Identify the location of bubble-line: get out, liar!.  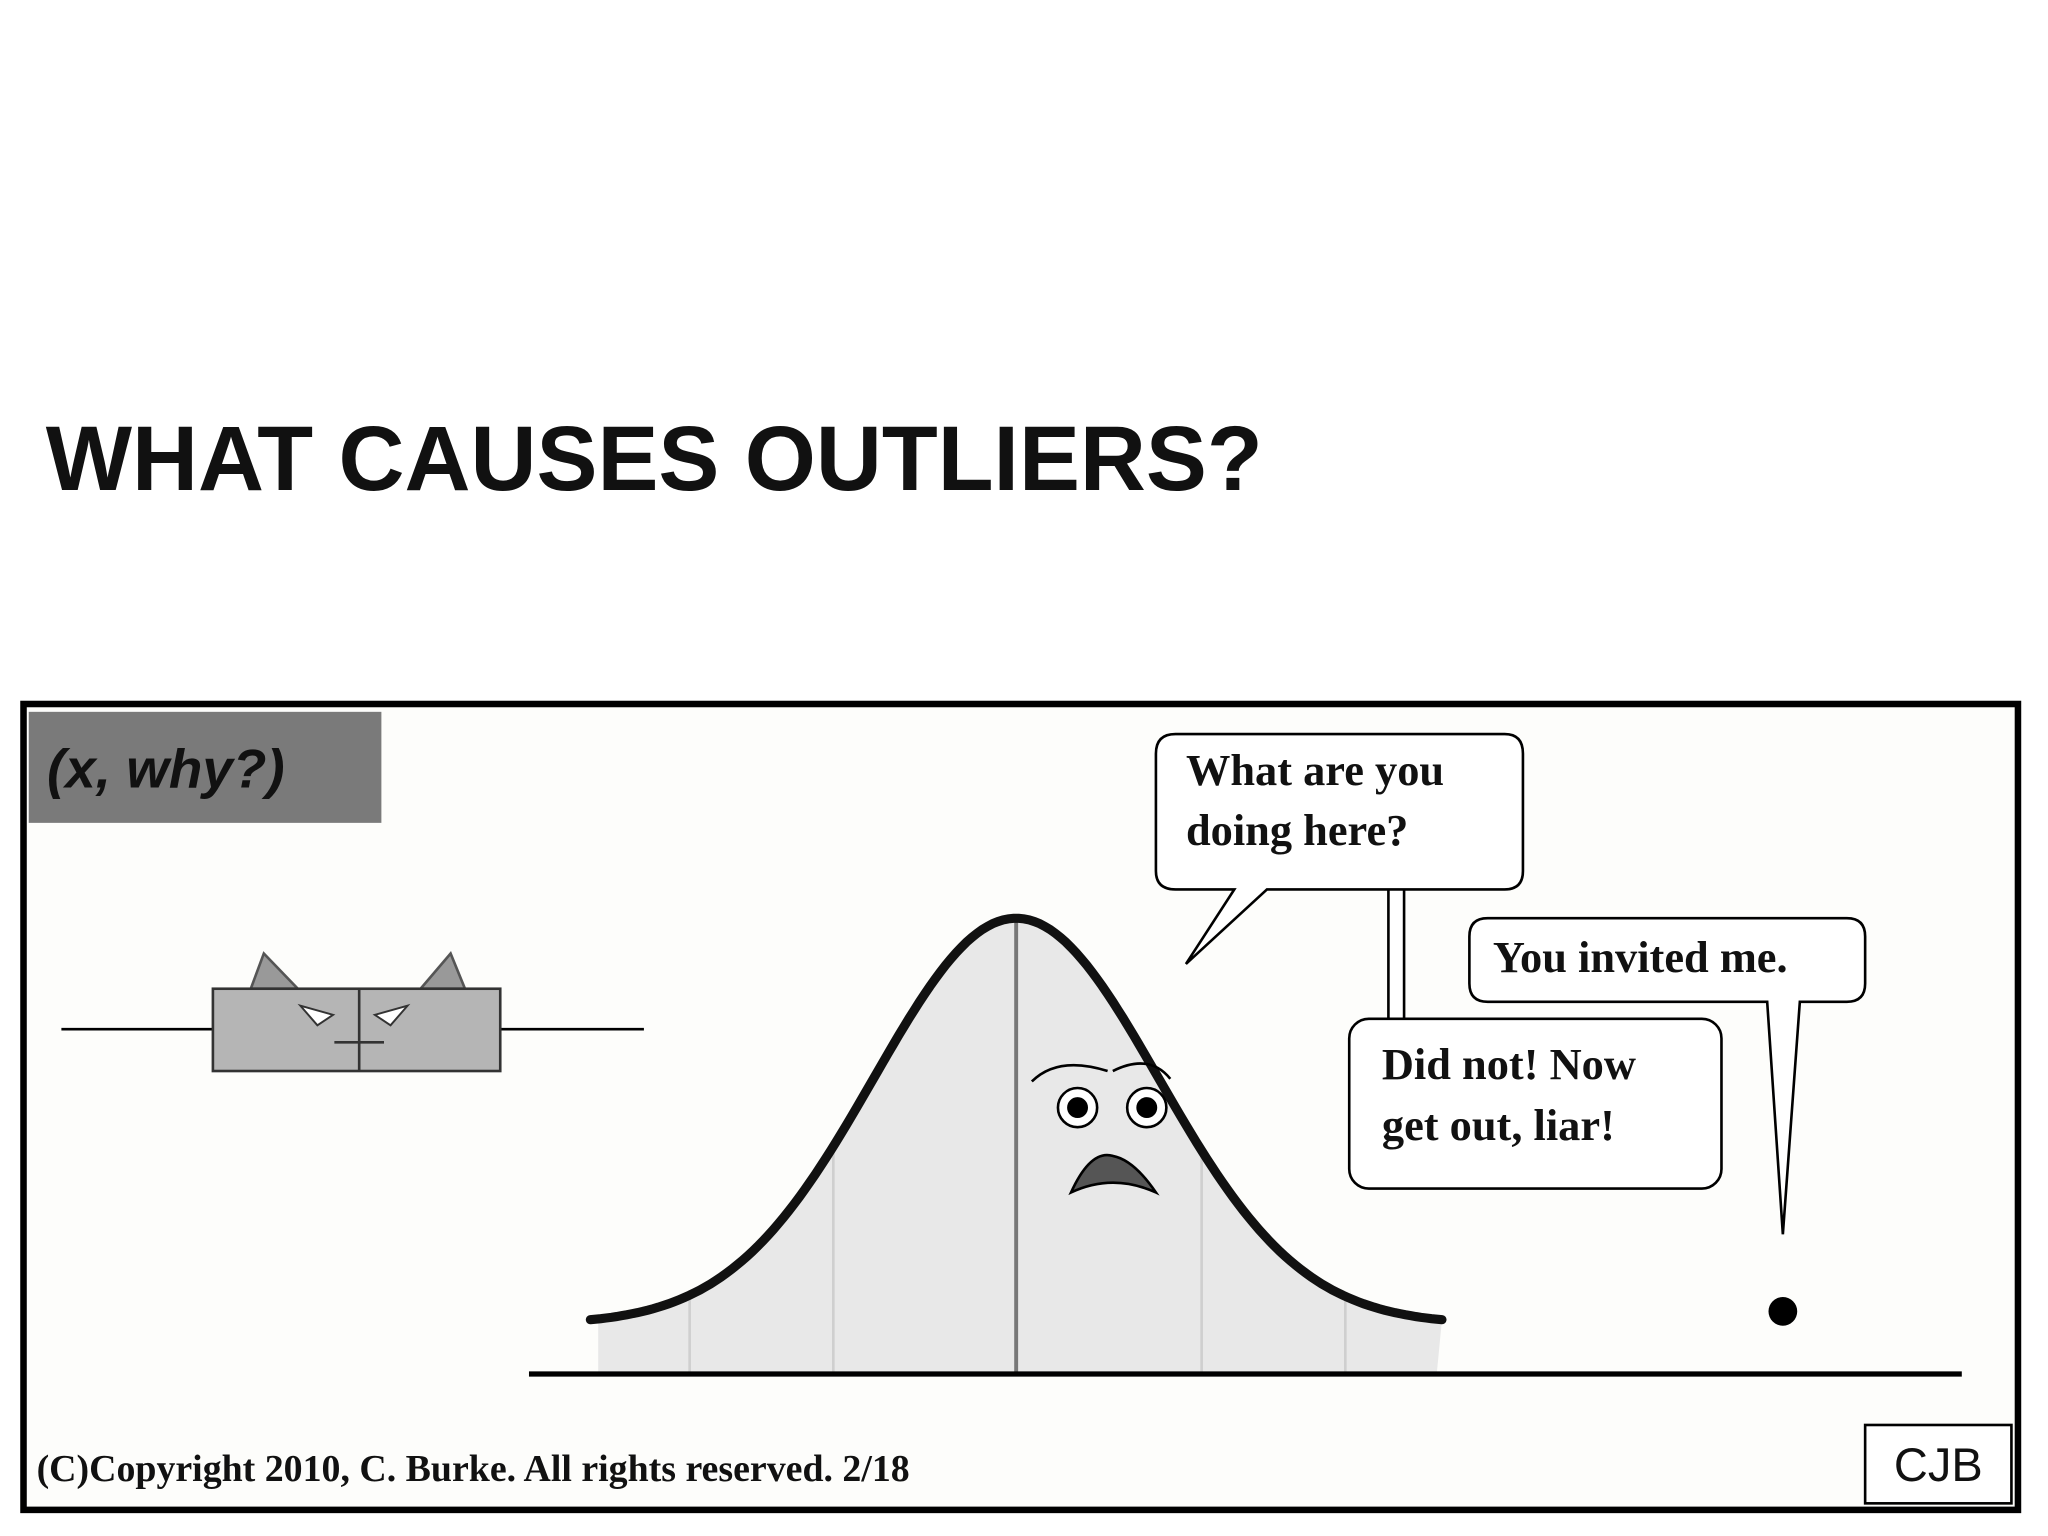
(1498, 1125).